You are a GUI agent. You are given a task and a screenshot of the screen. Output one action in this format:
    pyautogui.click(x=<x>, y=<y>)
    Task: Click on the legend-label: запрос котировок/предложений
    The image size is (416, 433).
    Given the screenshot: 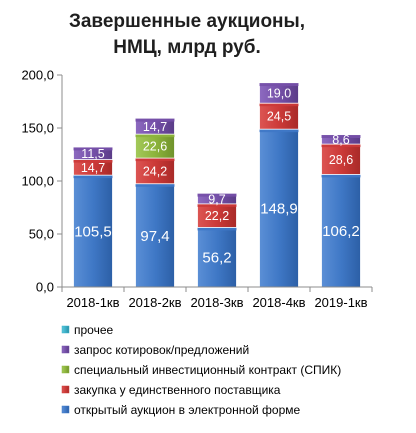 What is the action you would take?
    pyautogui.click(x=161, y=350)
    